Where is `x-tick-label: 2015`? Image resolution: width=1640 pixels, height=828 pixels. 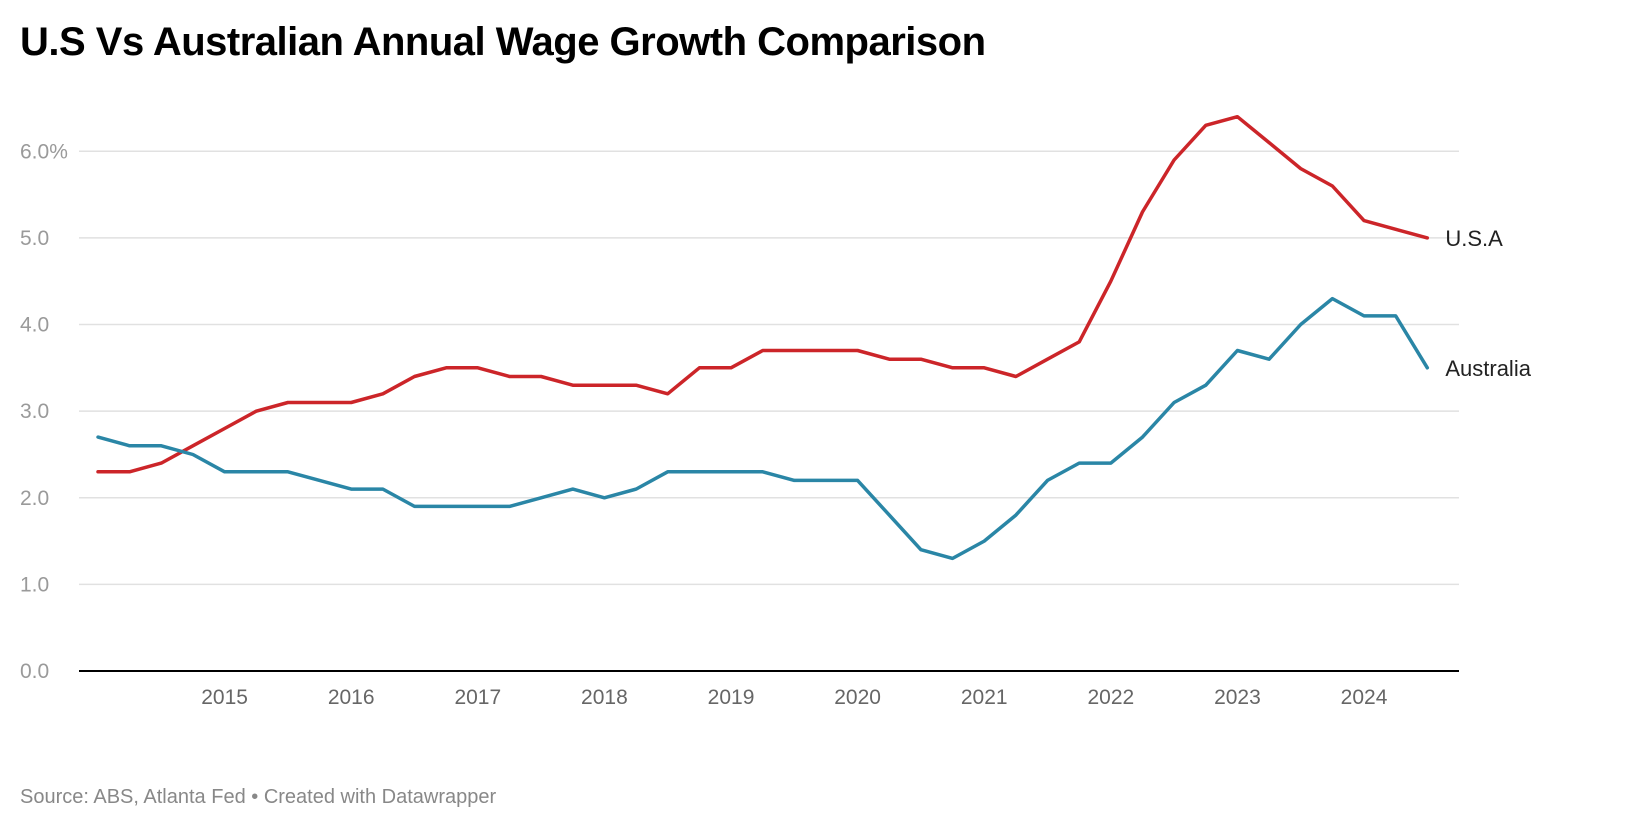
x-tick-label: 2015 is located at coordinates (224, 697).